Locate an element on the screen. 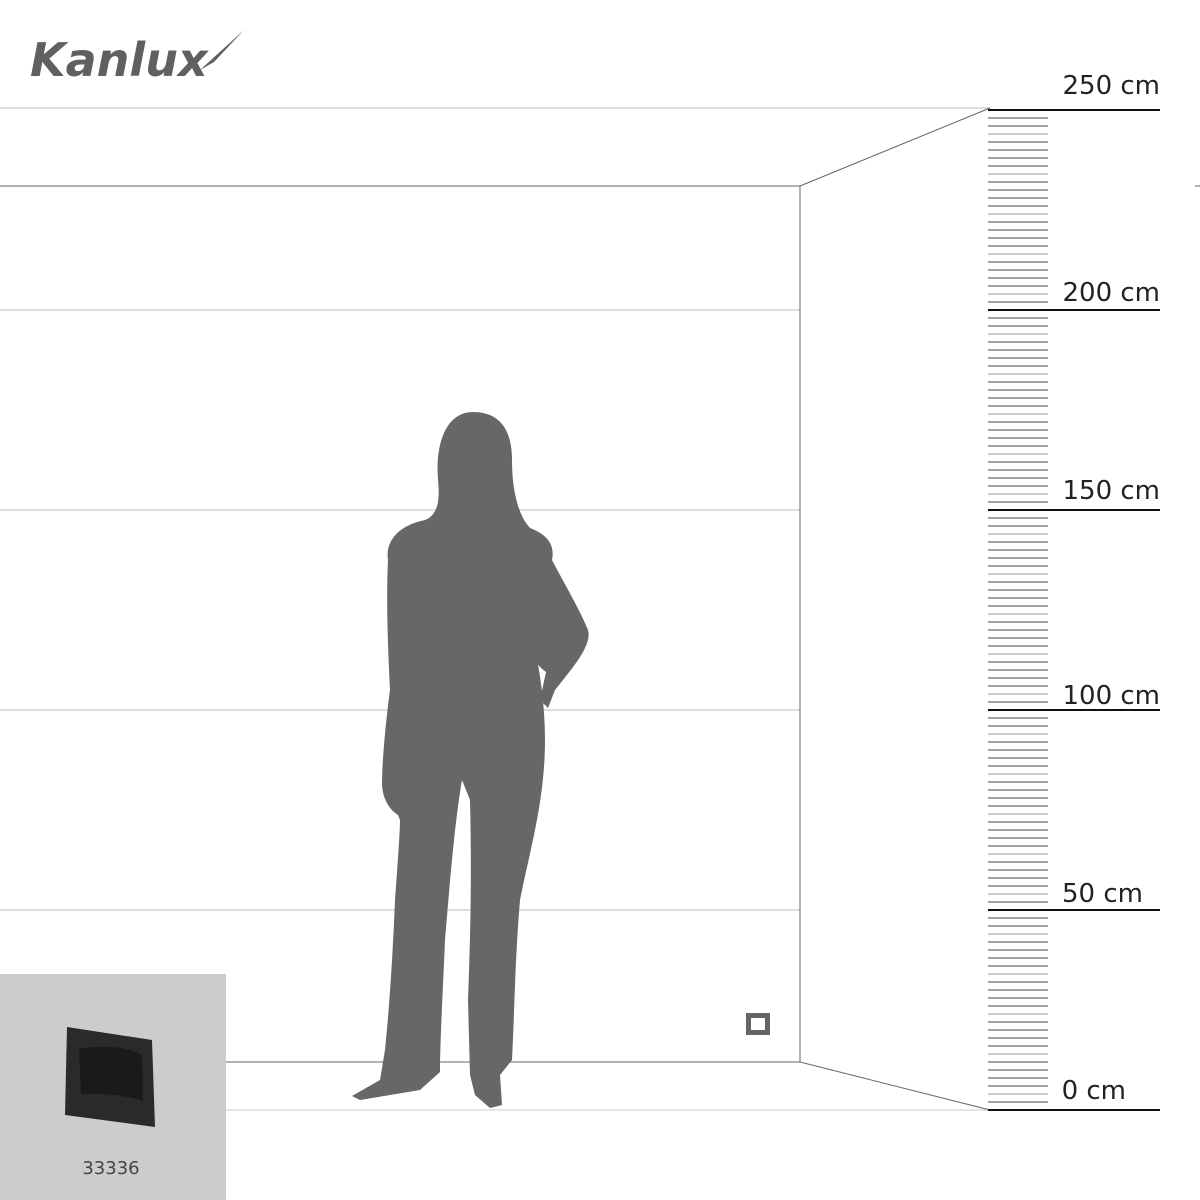 The image size is (1200, 1200). product-location-marker-inner is located at coordinates (758, 1024).